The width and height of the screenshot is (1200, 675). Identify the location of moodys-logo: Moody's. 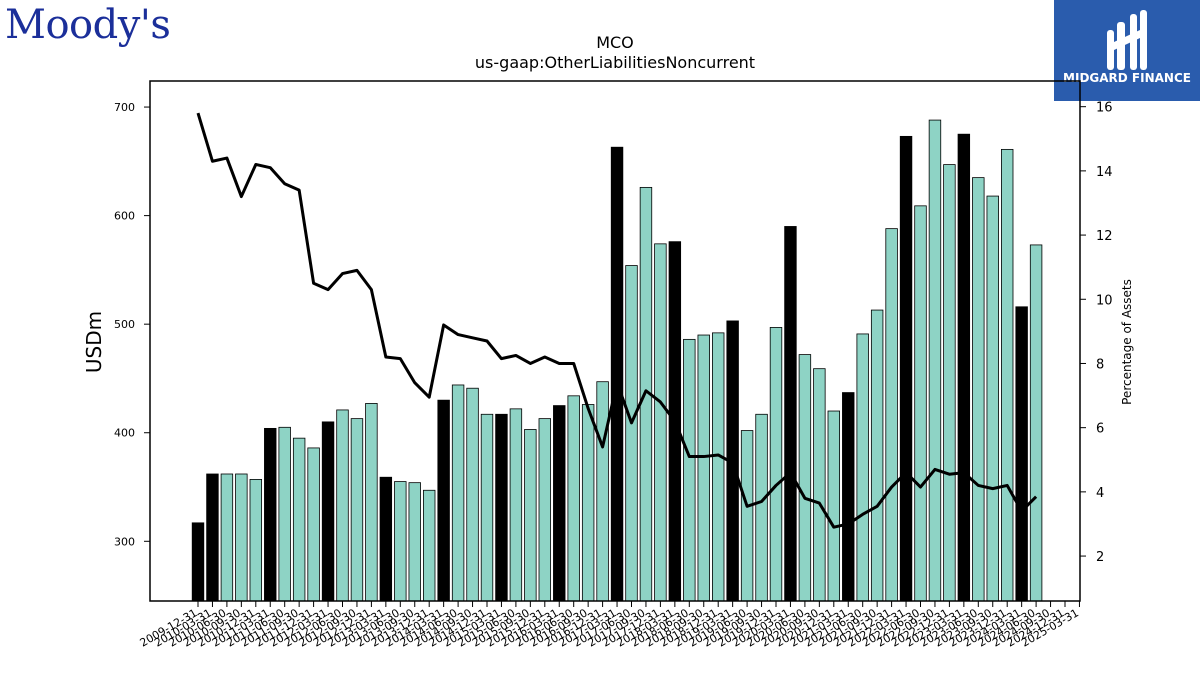
(88, 25).